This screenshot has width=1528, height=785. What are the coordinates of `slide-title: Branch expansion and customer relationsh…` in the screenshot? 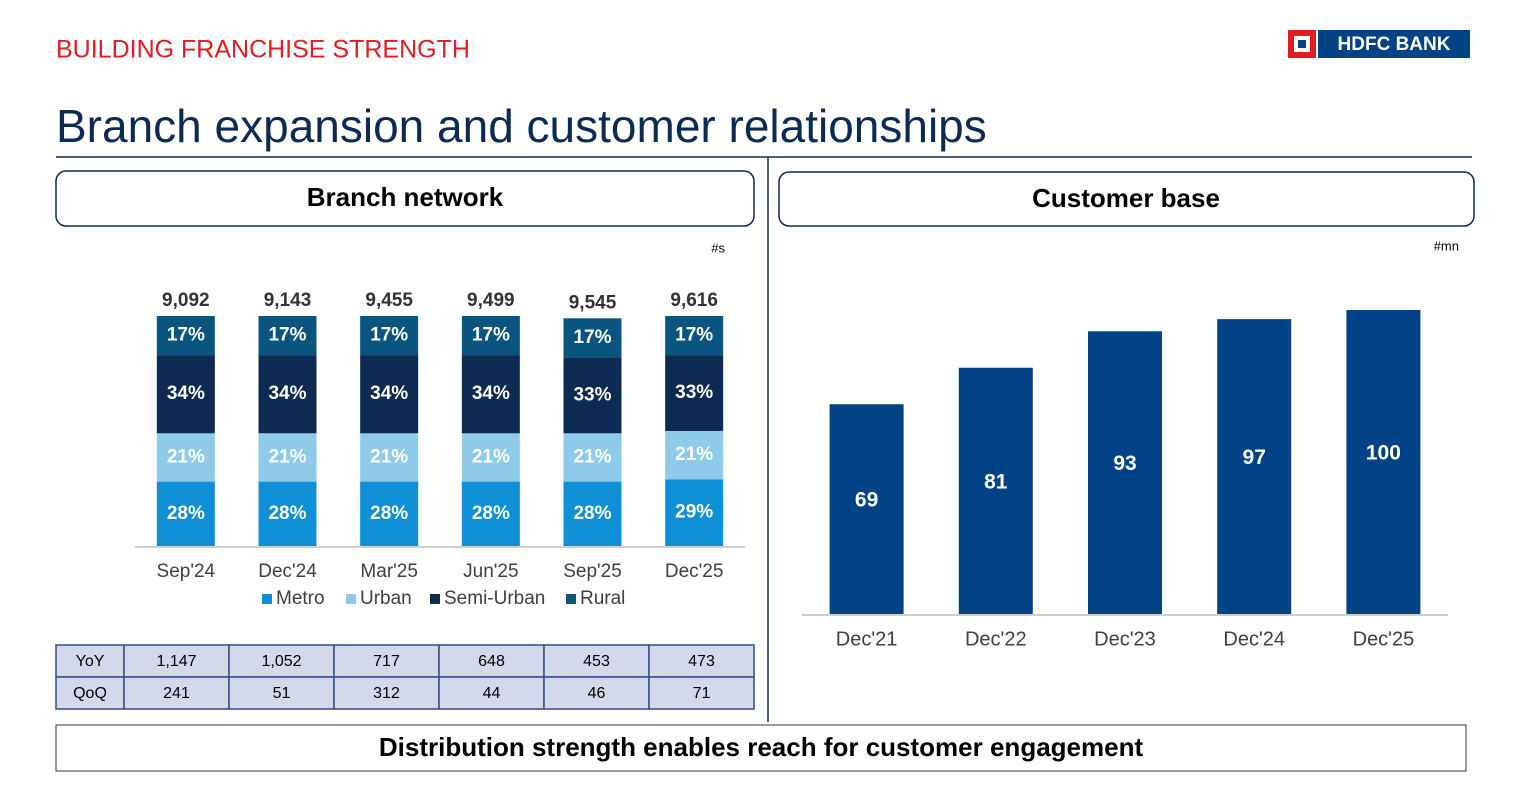 It's located at (521, 126).